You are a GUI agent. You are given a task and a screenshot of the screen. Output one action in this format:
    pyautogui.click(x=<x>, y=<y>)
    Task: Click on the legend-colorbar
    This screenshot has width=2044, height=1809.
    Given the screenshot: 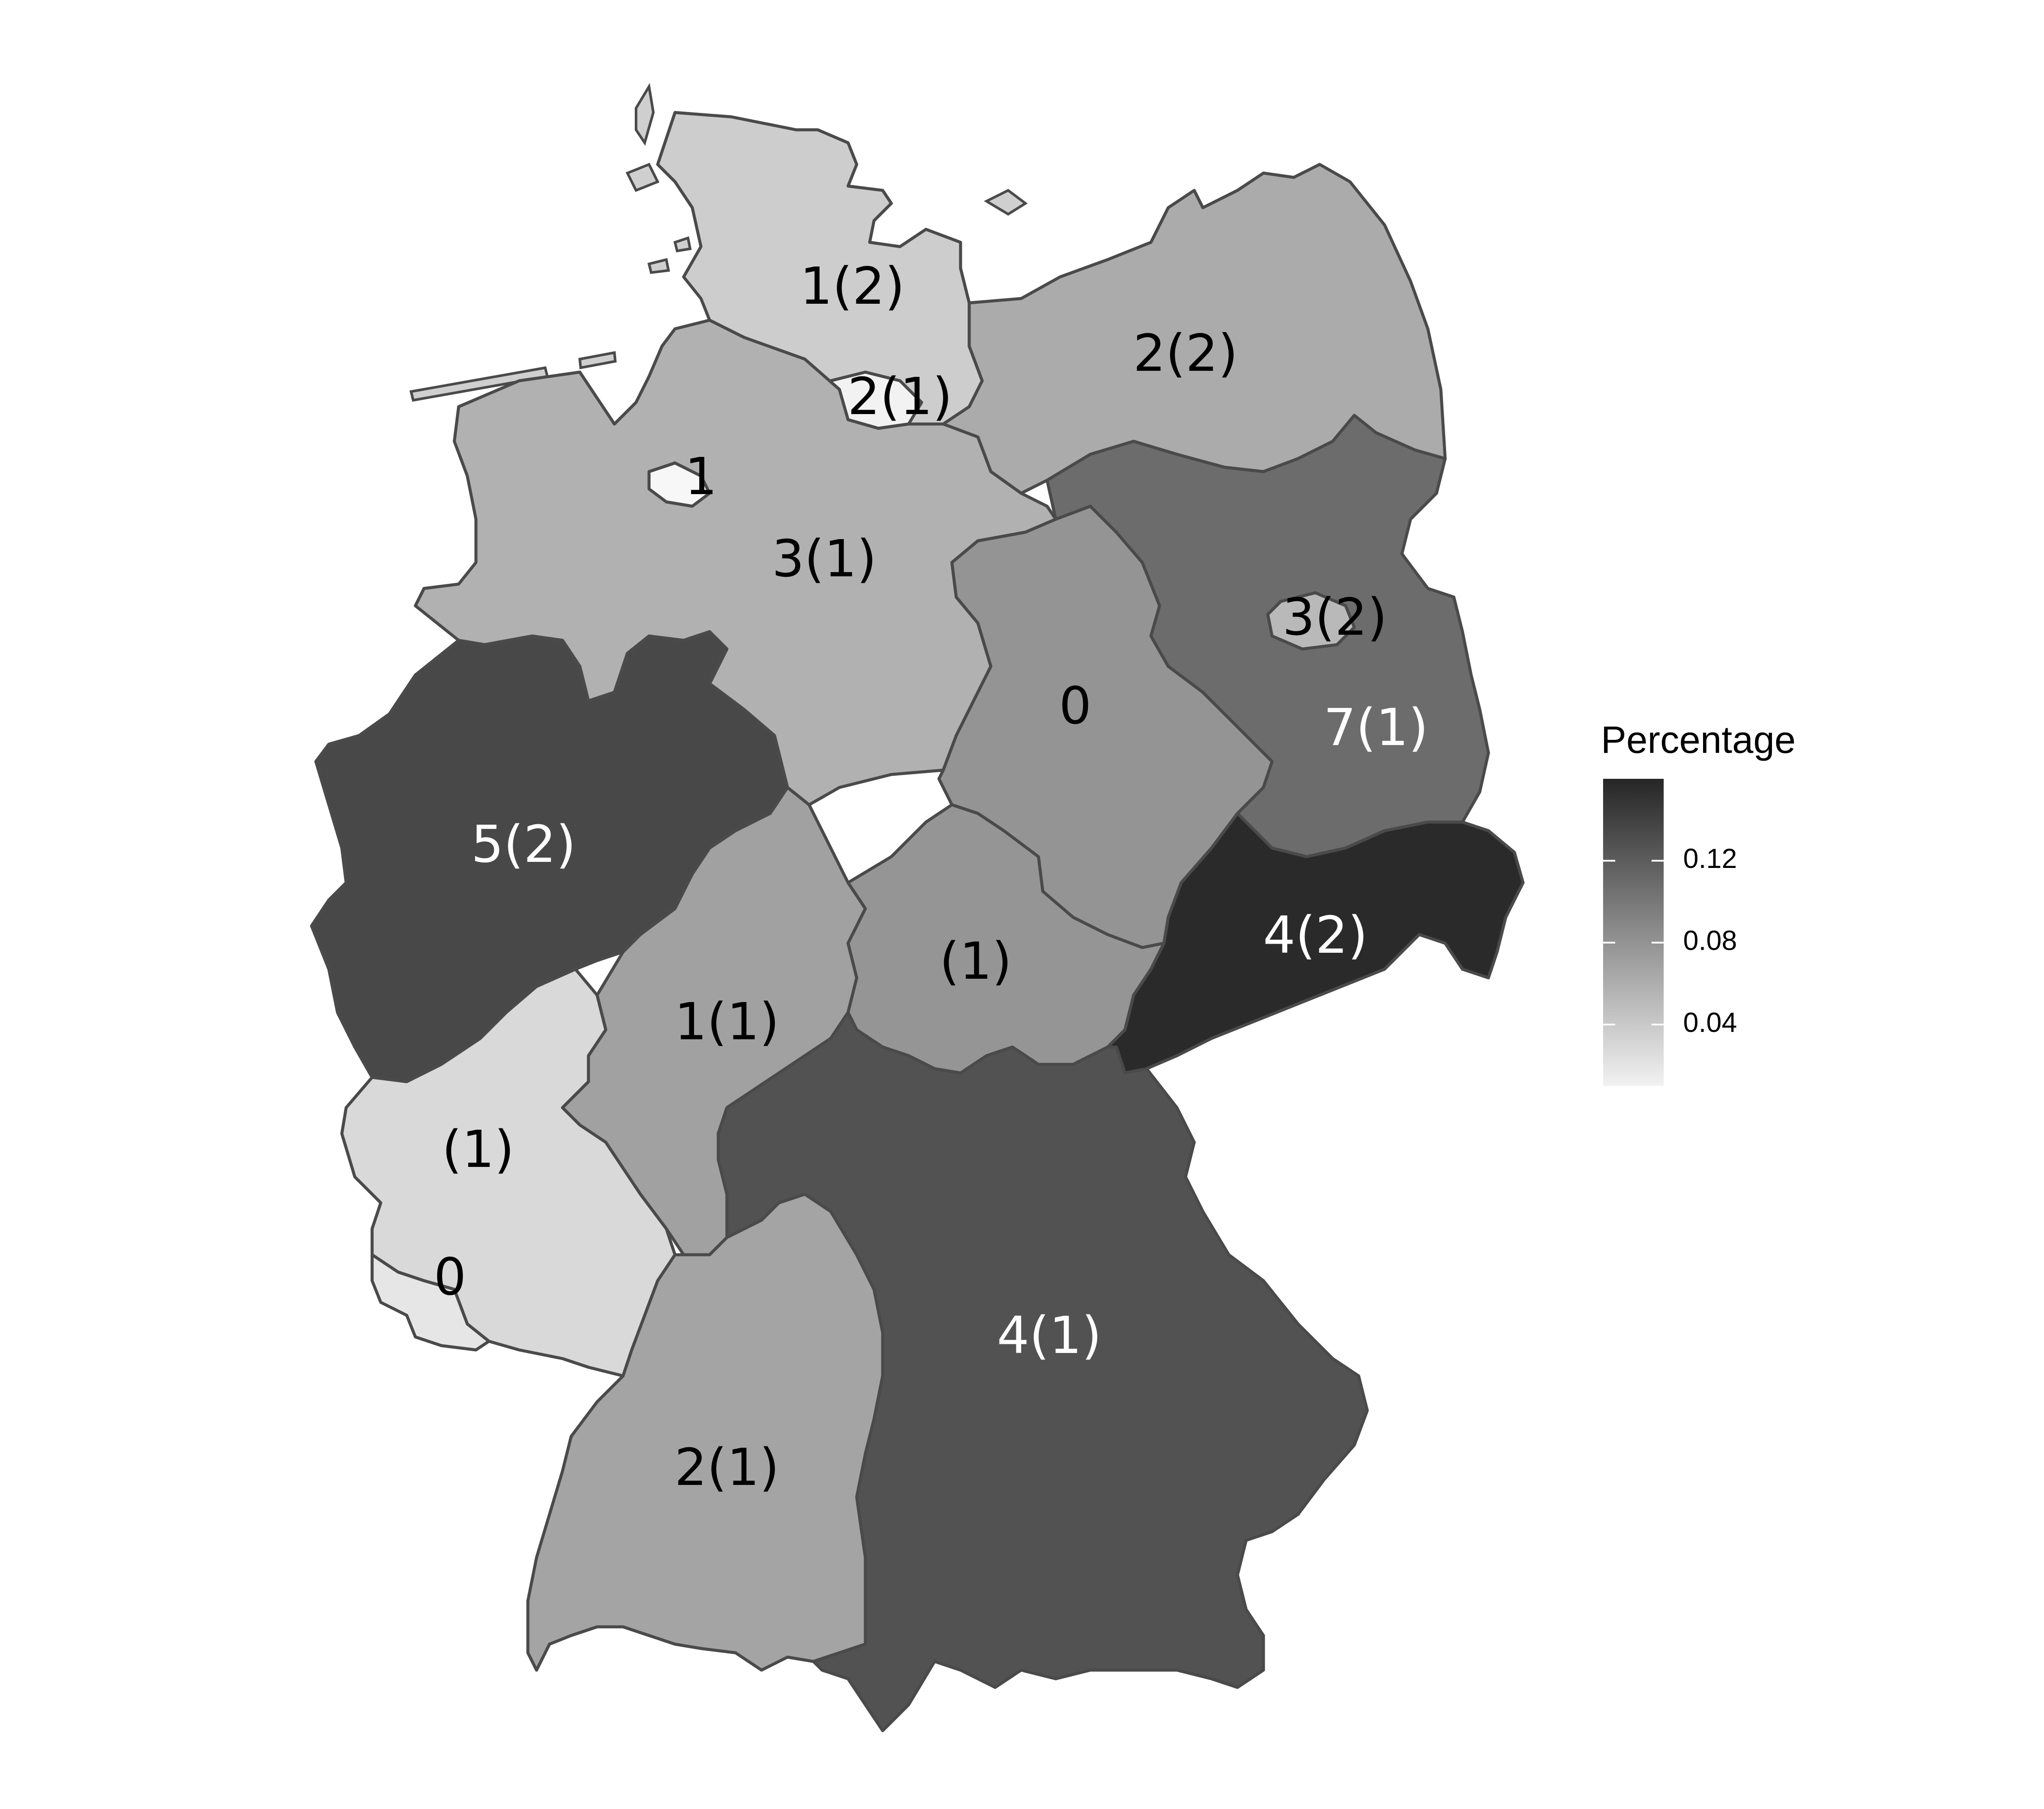 What is the action you would take?
    pyautogui.click(x=1634, y=932)
    